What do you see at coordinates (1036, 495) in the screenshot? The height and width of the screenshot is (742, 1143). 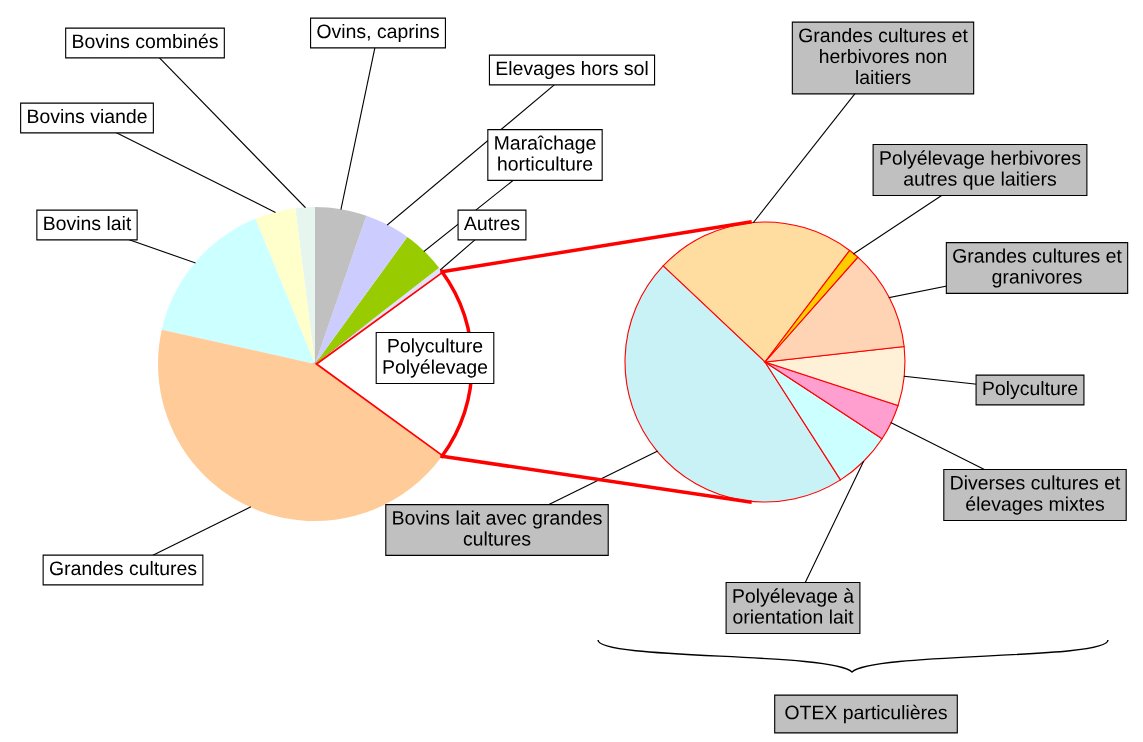 I see `slice-label: Diverses cultures et élevages mixtes` at bounding box center [1036, 495].